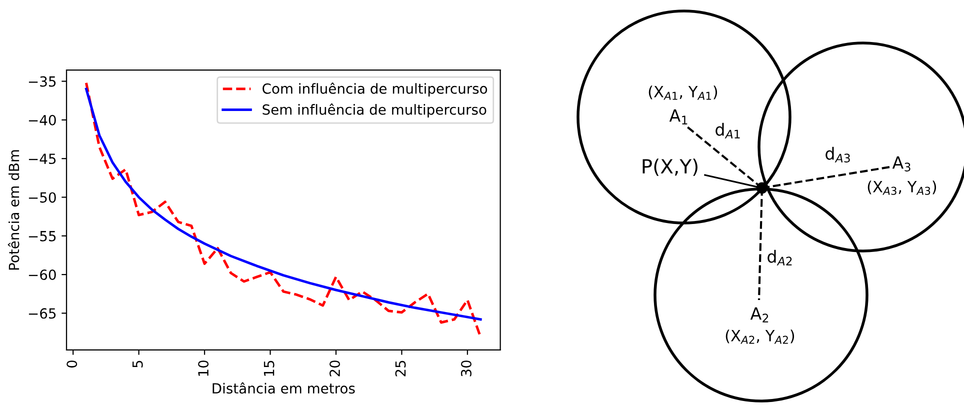 This screenshot has width=964, height=405. Describe the element at coordinates (400, 368) in the screenshot. I see `x-tick-label: 25` at that location.